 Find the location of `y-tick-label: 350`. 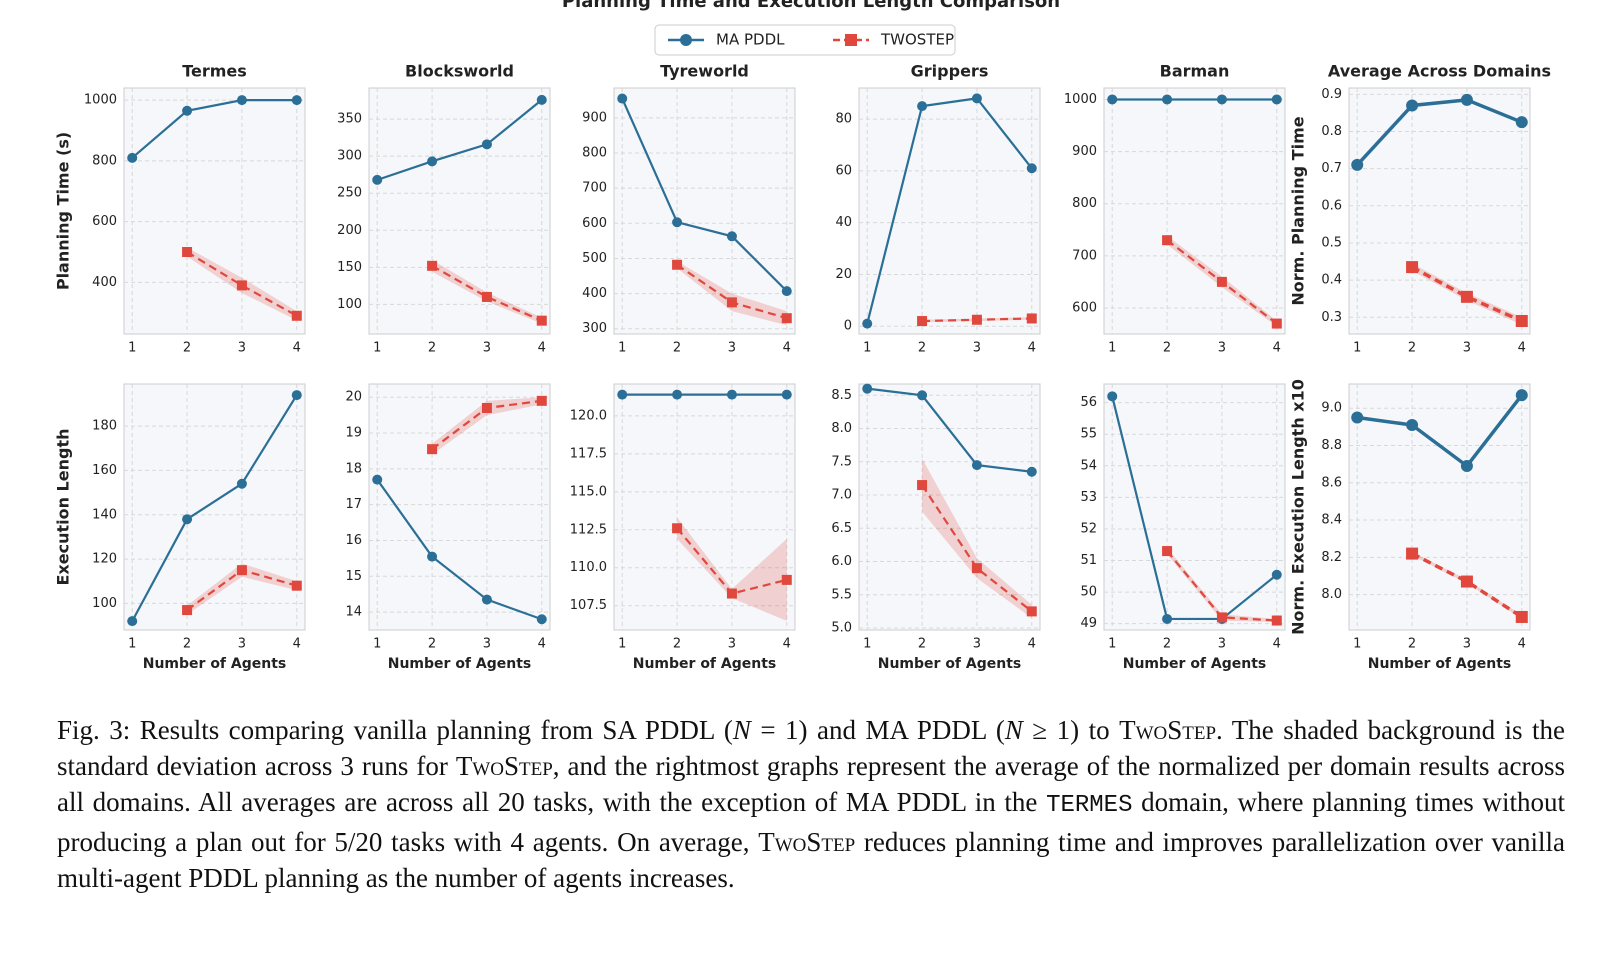

y-tick-label: 350 is located at coordinates (349, 119).